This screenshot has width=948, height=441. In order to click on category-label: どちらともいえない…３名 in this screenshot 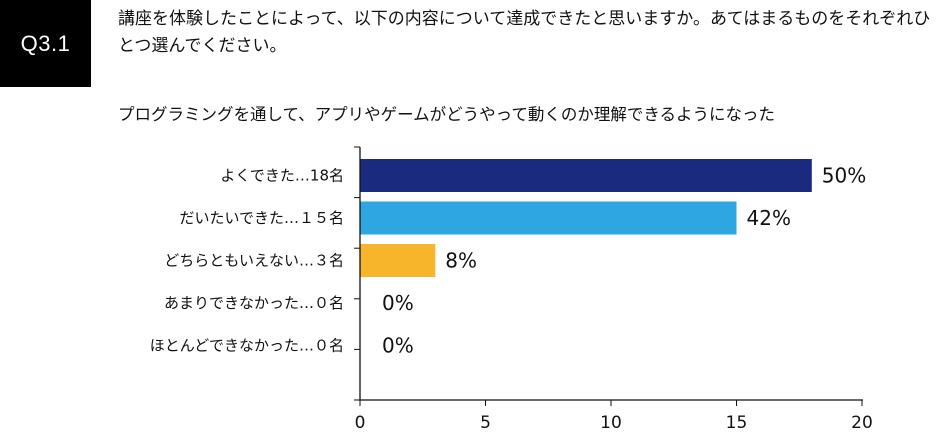, I will do `click(254, 261)`.